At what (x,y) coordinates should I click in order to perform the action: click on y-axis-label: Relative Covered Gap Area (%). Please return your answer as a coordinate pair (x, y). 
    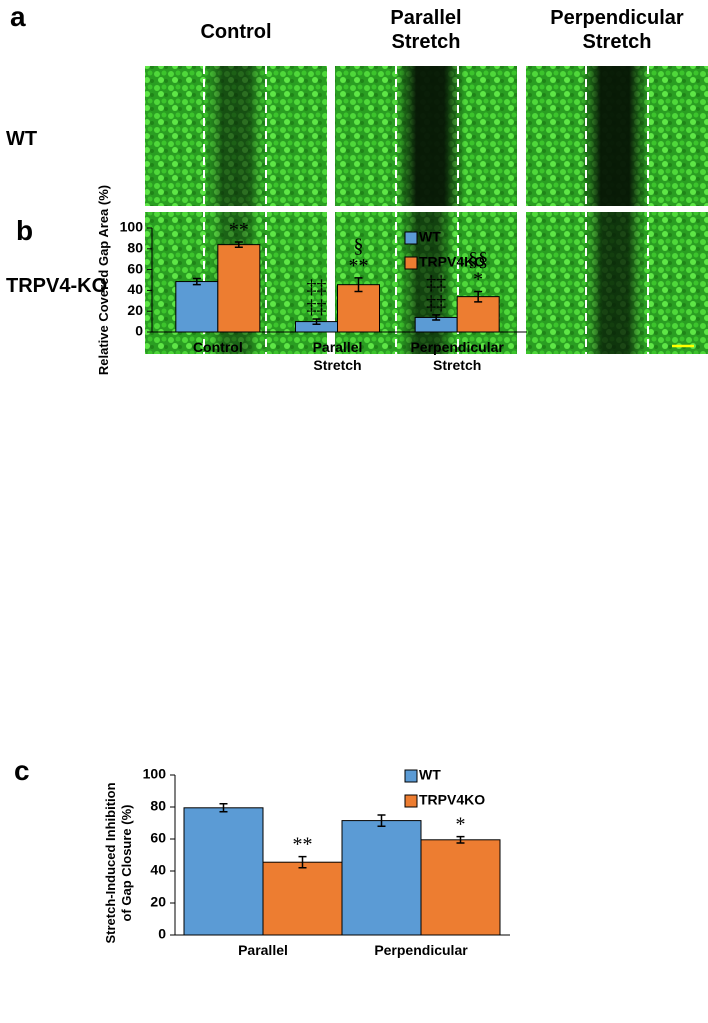
    Looking at the image, I should click on (103, 280).